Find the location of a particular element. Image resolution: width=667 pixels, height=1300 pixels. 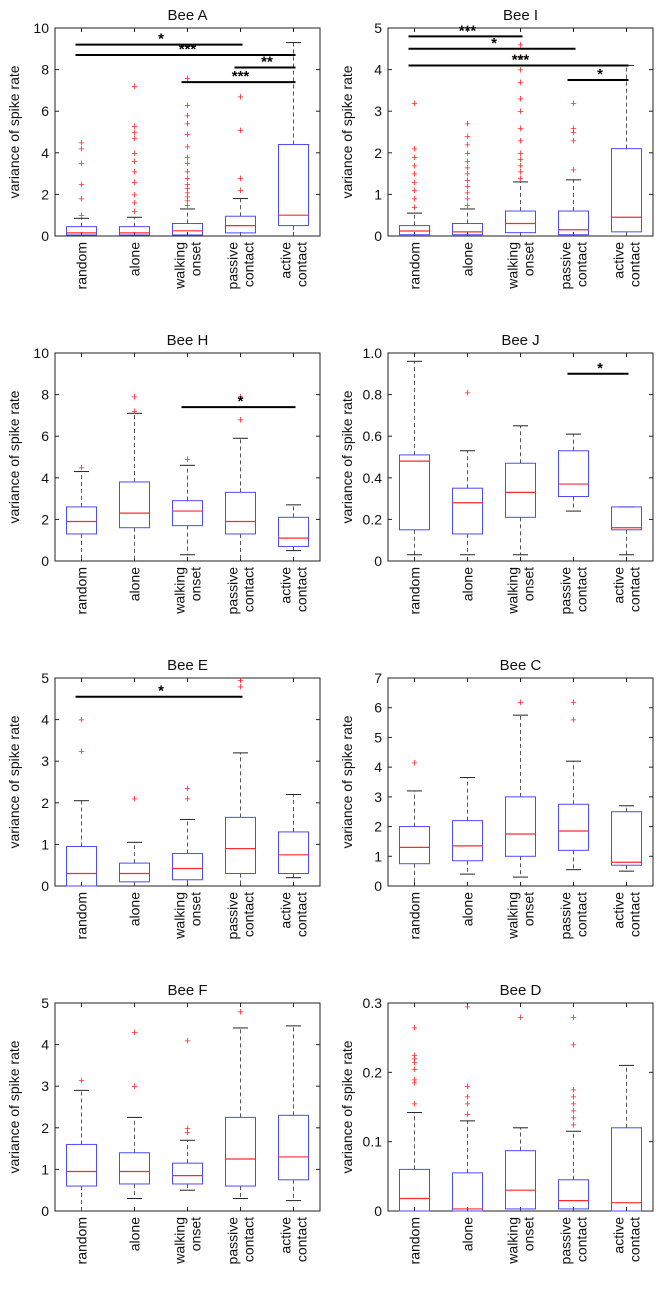

box-plot-random: + is located at coordinates (414, 822).